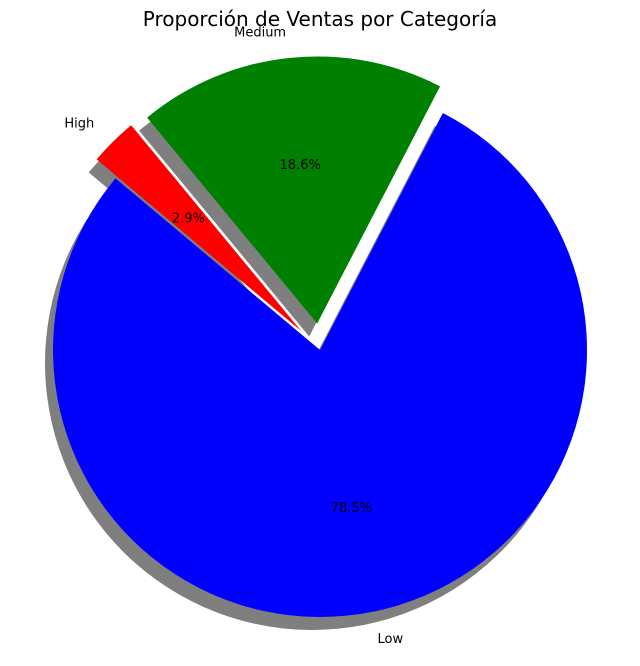  What do you see at coordinates (188, 218) in the screenshot?
I see `percent-label-high: 2.9%` at bounding box center [188, 218].